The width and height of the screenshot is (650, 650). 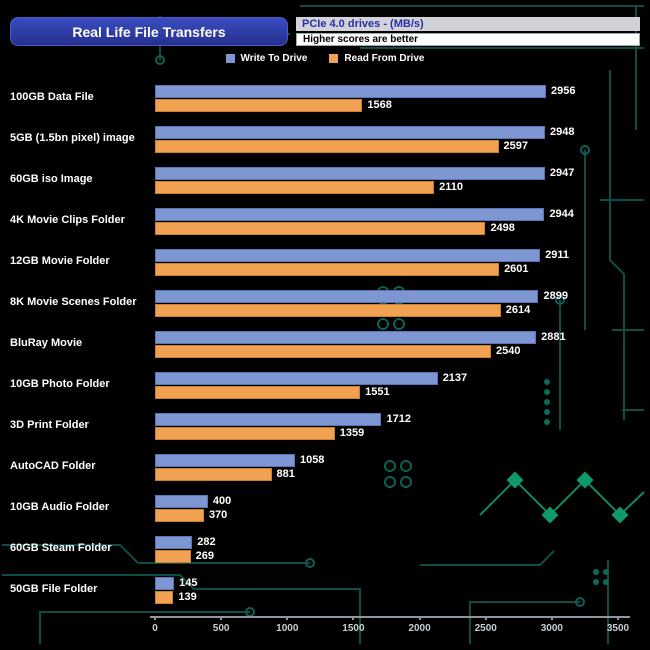 I want to click on read-from-drive-swatch, so click(x=334, y=58).